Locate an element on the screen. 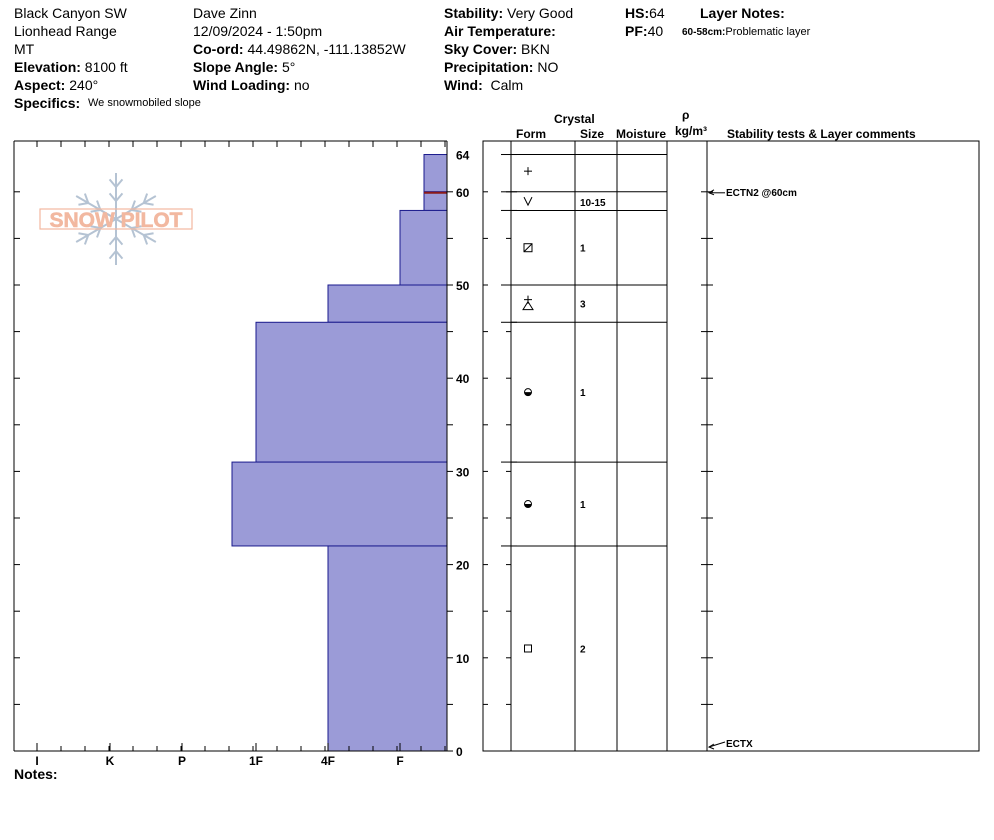 The height and width of the screenshot is (840, 994). rounded-grain-icon is located at coordinates (528, 506).